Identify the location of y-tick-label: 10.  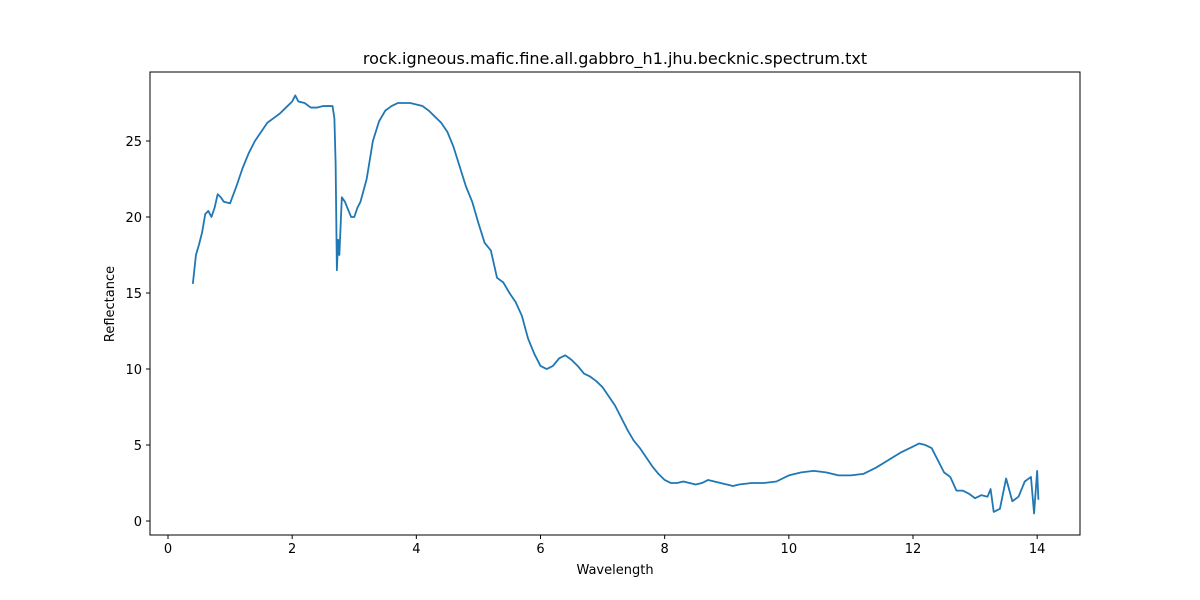
(133, 370).